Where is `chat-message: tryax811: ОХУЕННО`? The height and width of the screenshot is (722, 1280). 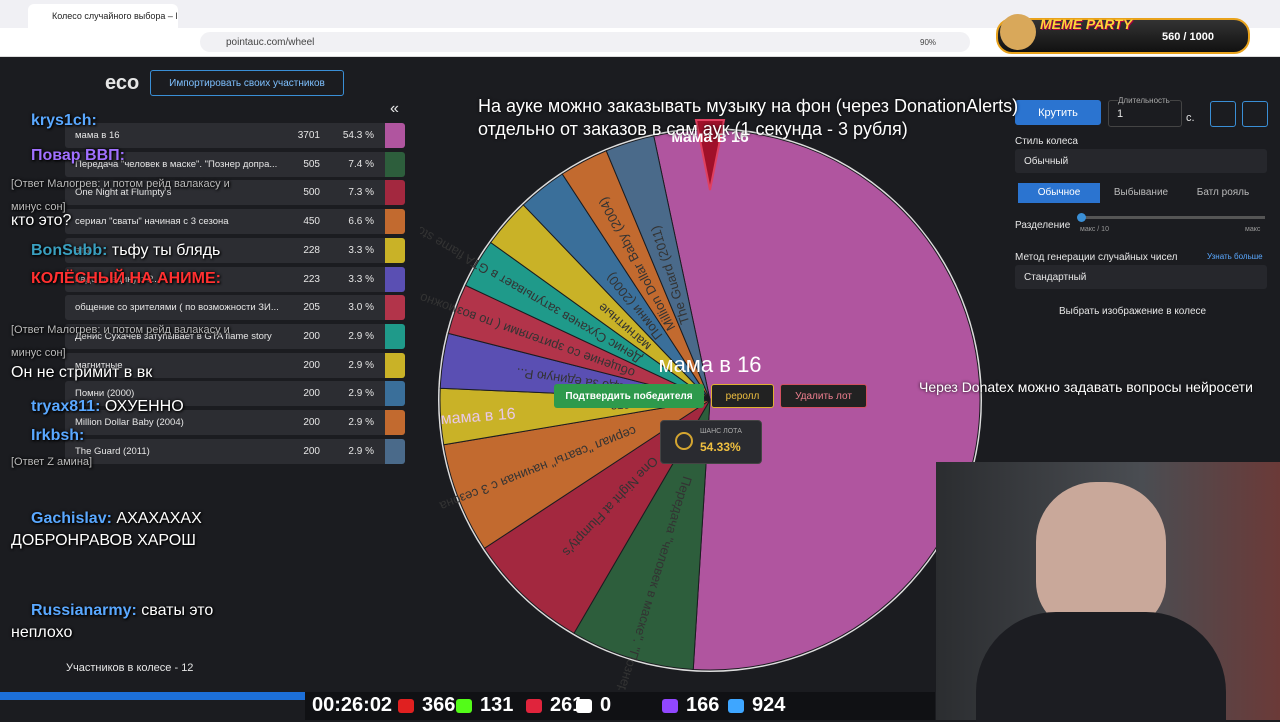
chat-message: tryax811: ОХУЕННО is located at coordinates (136, 407).